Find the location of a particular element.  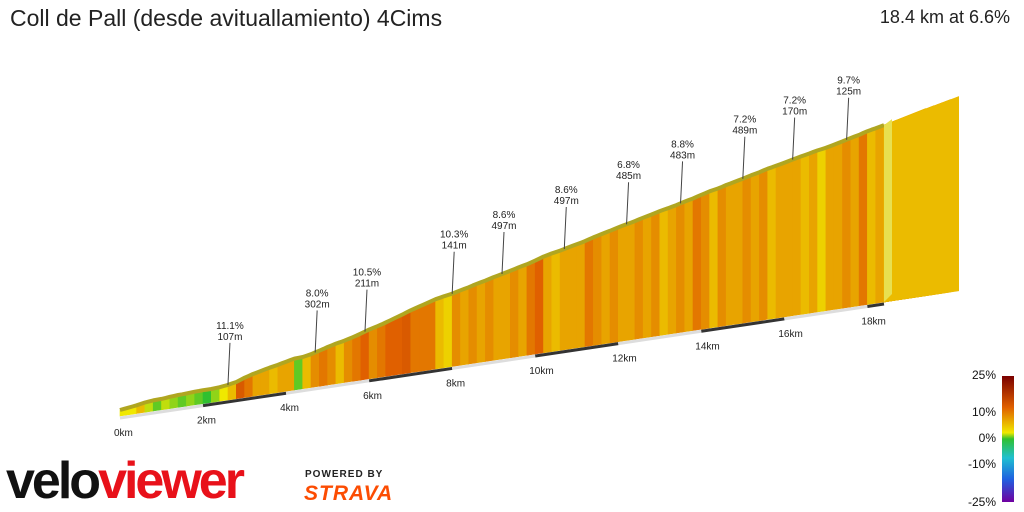

climb-summary: 18.4 km at 6.6% is located at coordinates (944, 17).